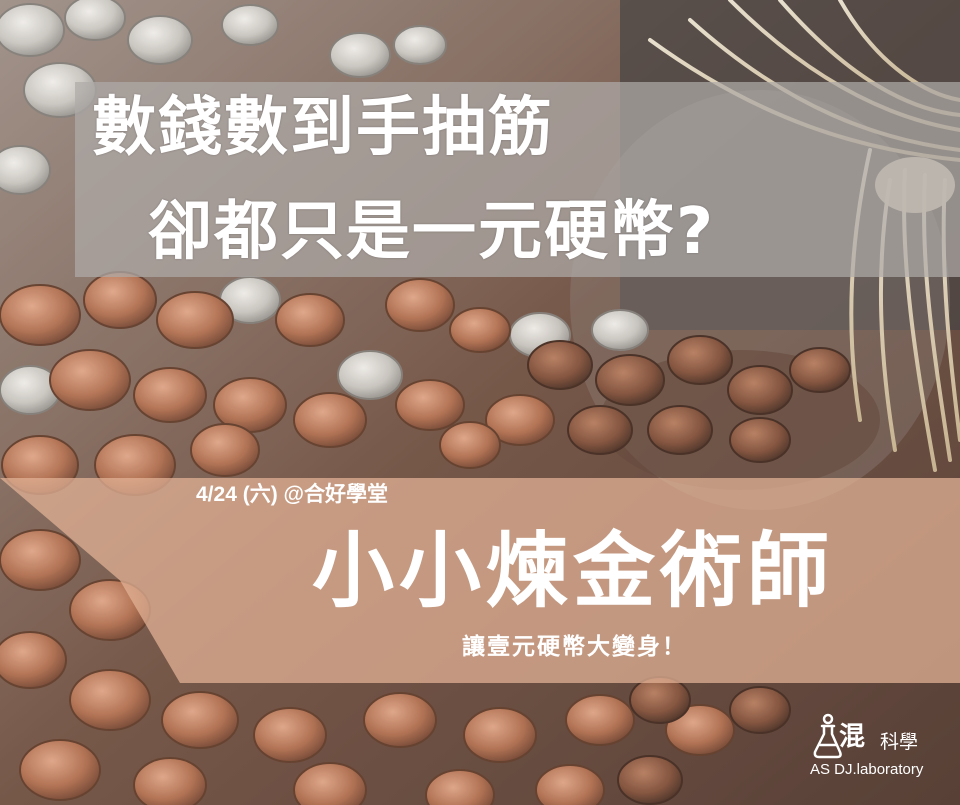 This screenshot has width=960, height=805. What do you see at coordinates (292, 494) in the screenshot?
I see `event-date-venue: 4/24 (六) @合好學堂` at bounding box center [292, 494].